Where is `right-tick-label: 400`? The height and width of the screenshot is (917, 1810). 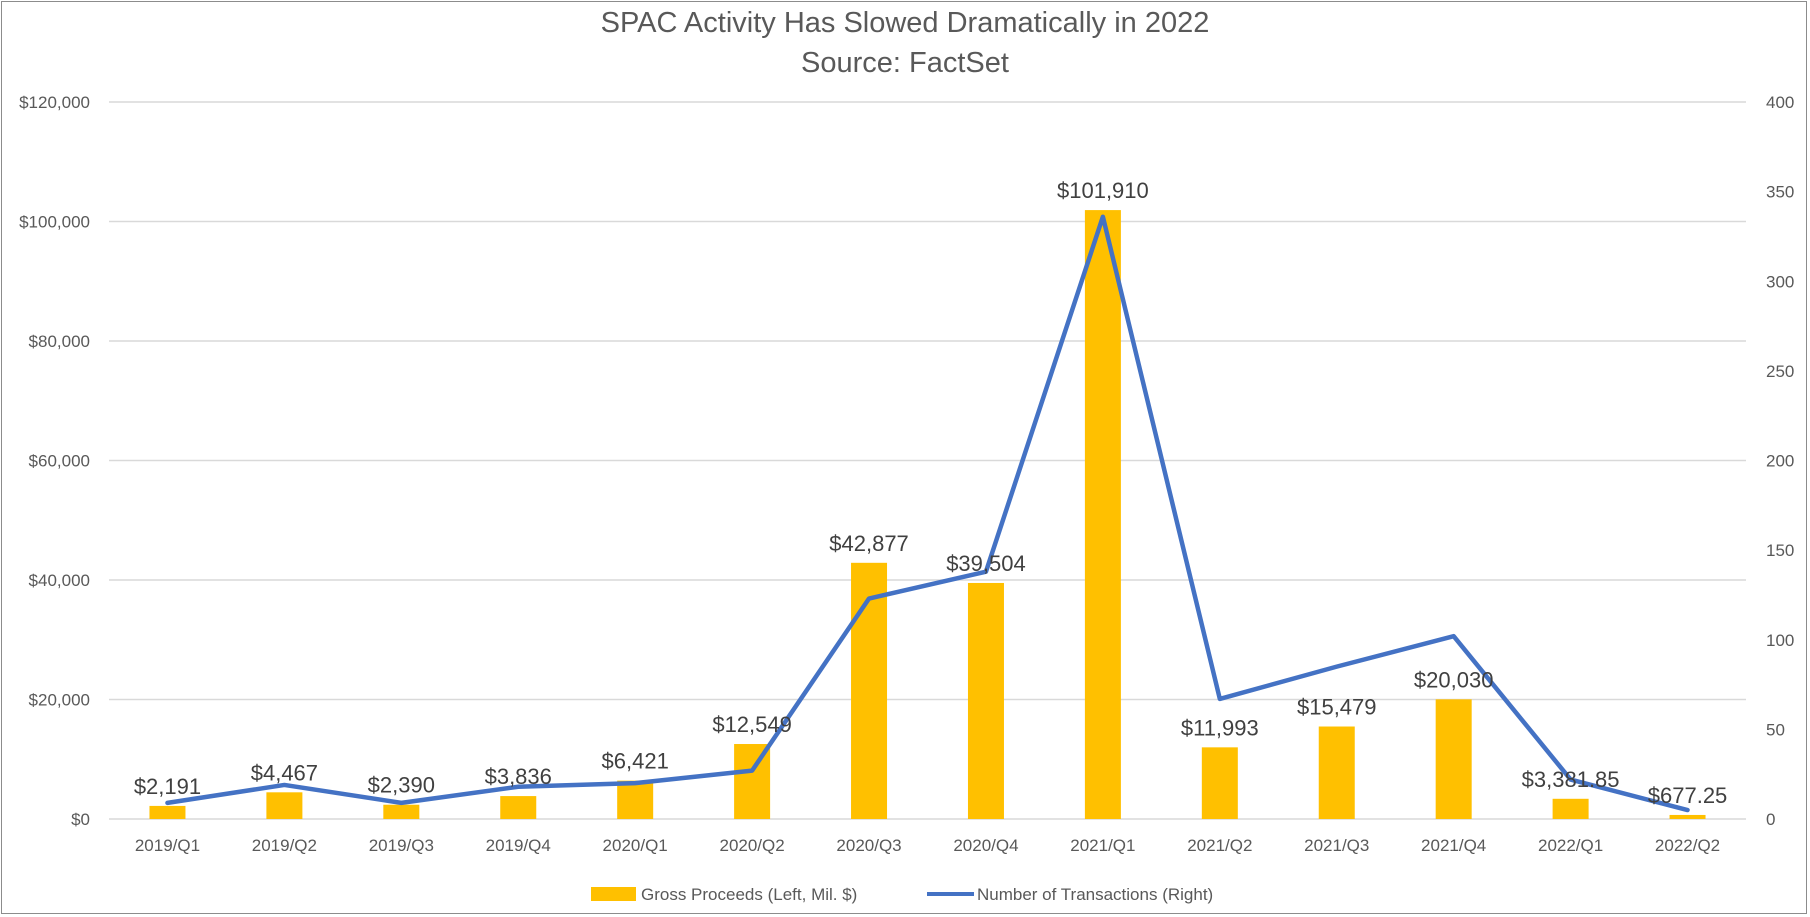 right-tick-label: 400 is located at coordinates (1780, 102).